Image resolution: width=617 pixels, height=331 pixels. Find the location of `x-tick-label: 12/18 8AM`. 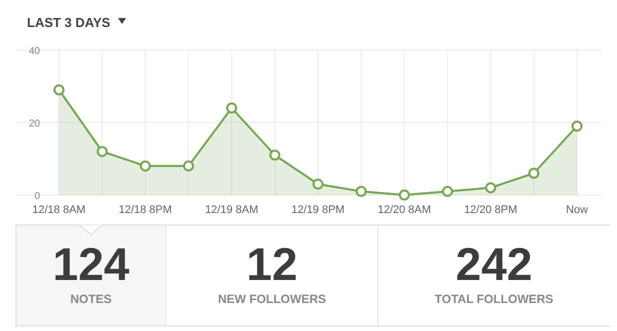

x-tick-label: 12/18 8AM is located at coordinates (59, 210).